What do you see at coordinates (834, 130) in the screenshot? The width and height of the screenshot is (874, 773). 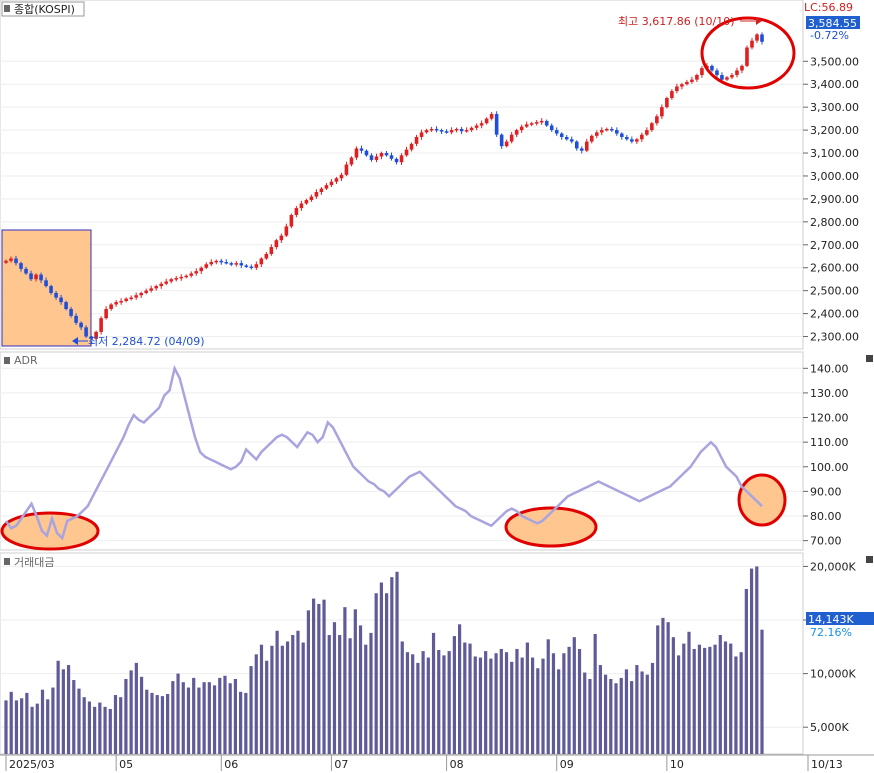 I see `price-tick-label: 3,200.00` at bounding box center [834, 130].